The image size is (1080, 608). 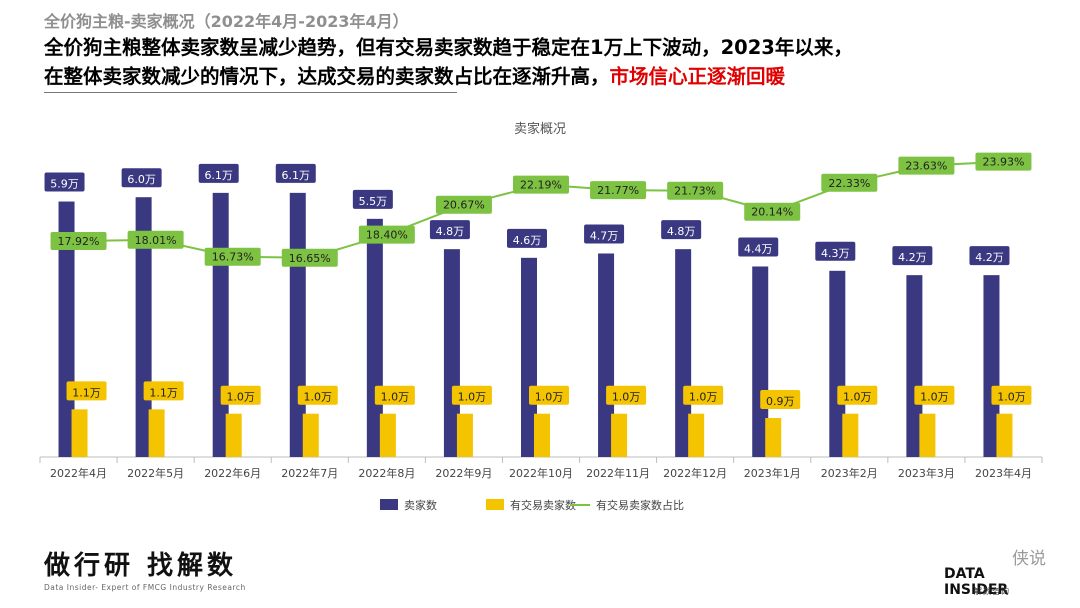 I want to click on ratio-data-label: 18.40%, so click(x=387, y=235).